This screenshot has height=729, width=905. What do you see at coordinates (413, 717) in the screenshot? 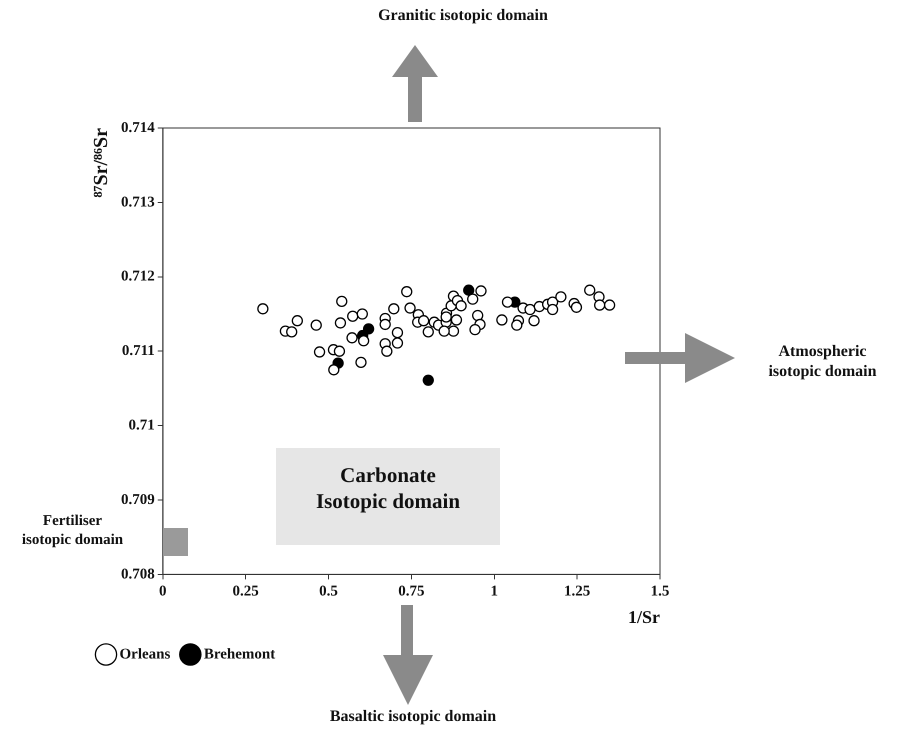
I see `text: Basaltic isotopic domain` at bounding box center [413, 717].